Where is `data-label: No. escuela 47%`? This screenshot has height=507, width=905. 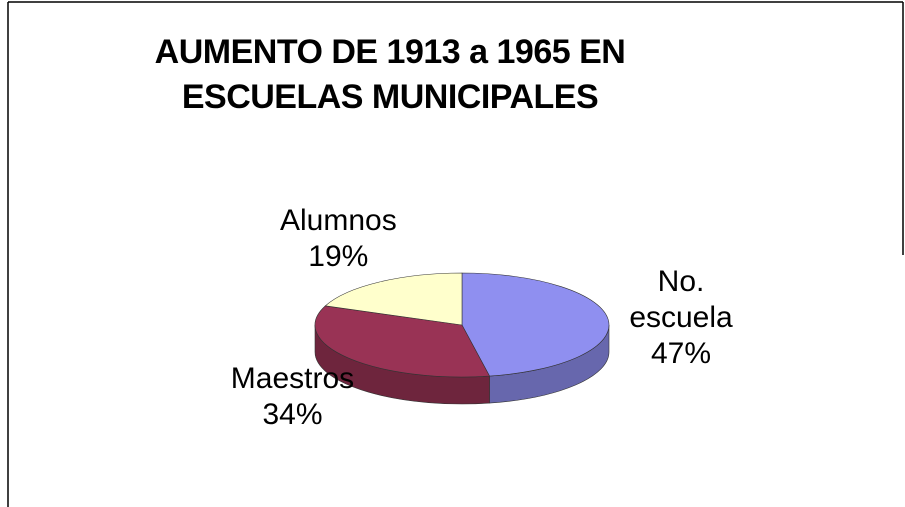
data-label: No. escuela 47% is located at coordinates (681, 318).